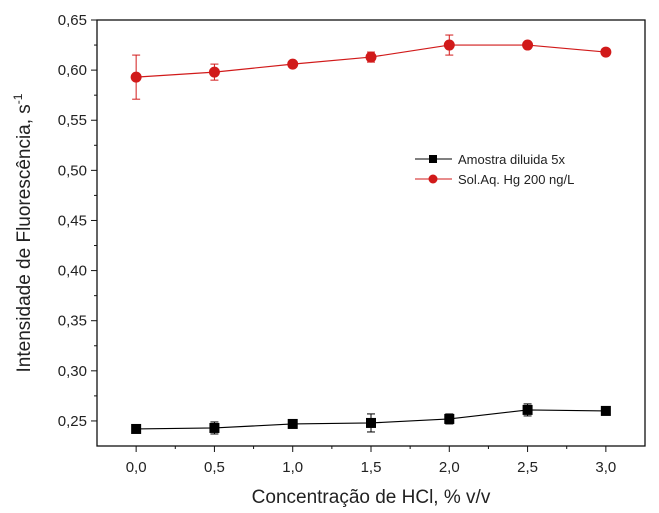 The image size is (659, 513). I want to click on x-tick-label: 0,5, so click(214, 467).